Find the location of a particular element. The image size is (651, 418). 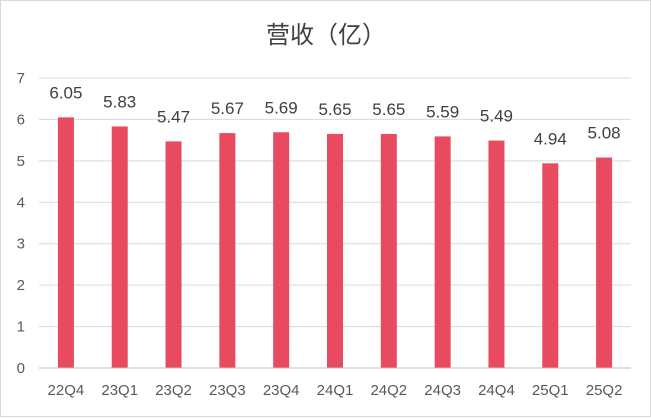

y-tick-label: 5 is located at coordinates (21, 161).